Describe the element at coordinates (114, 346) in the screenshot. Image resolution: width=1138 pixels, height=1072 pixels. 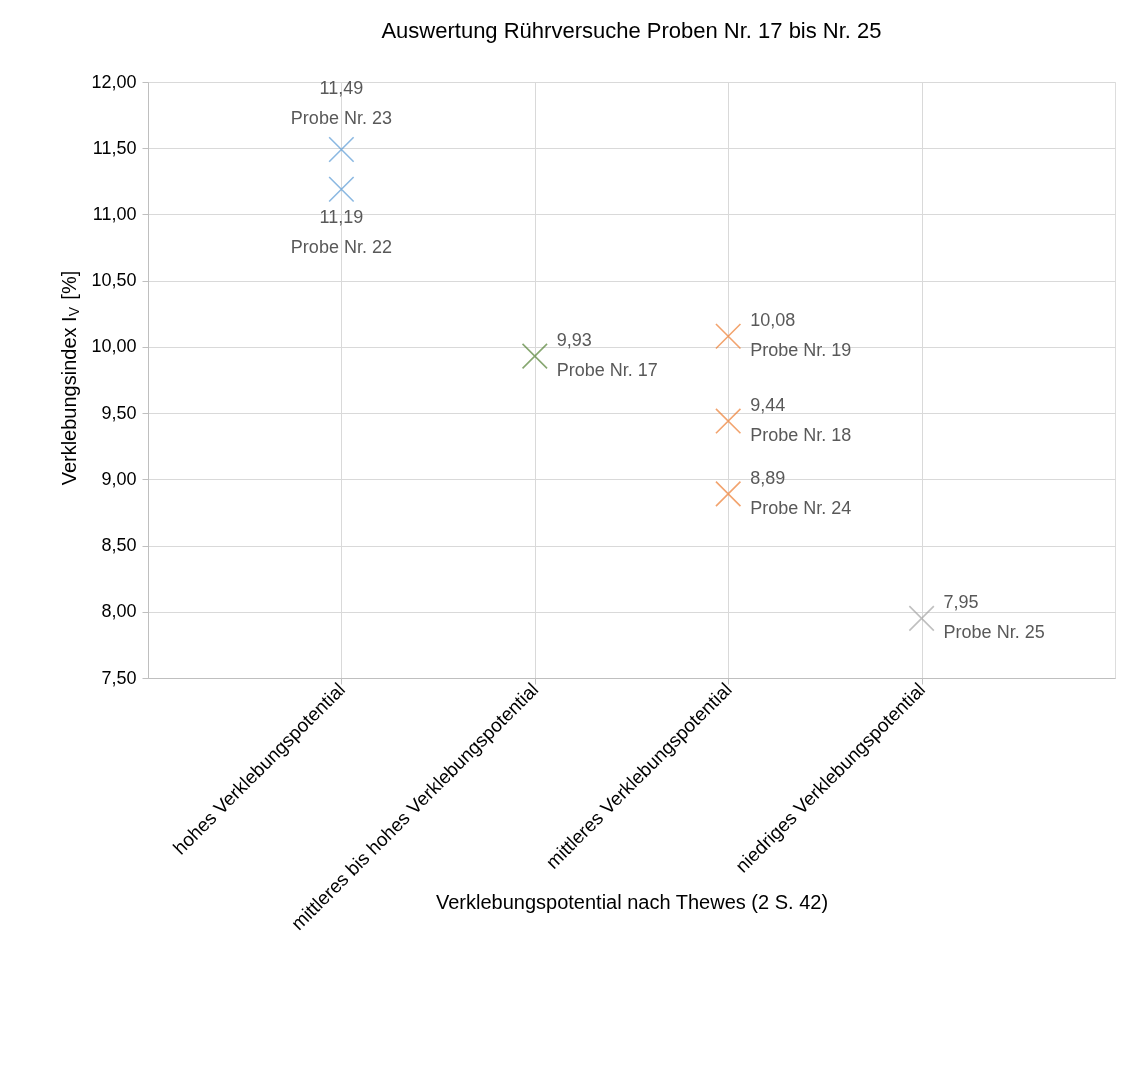
I see `y-tick-label: 10,00` at that location.